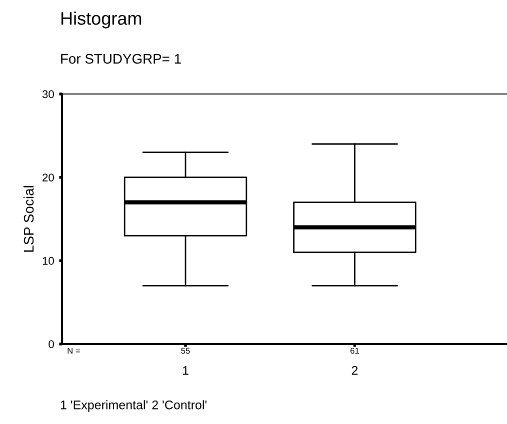 This screenshot has width=507, height=424. What do you see at coordinates (133, 406) in the screenshot?
I see `text: 1 'Experimental' 2 'Control'` at bounding box center [133, 406].